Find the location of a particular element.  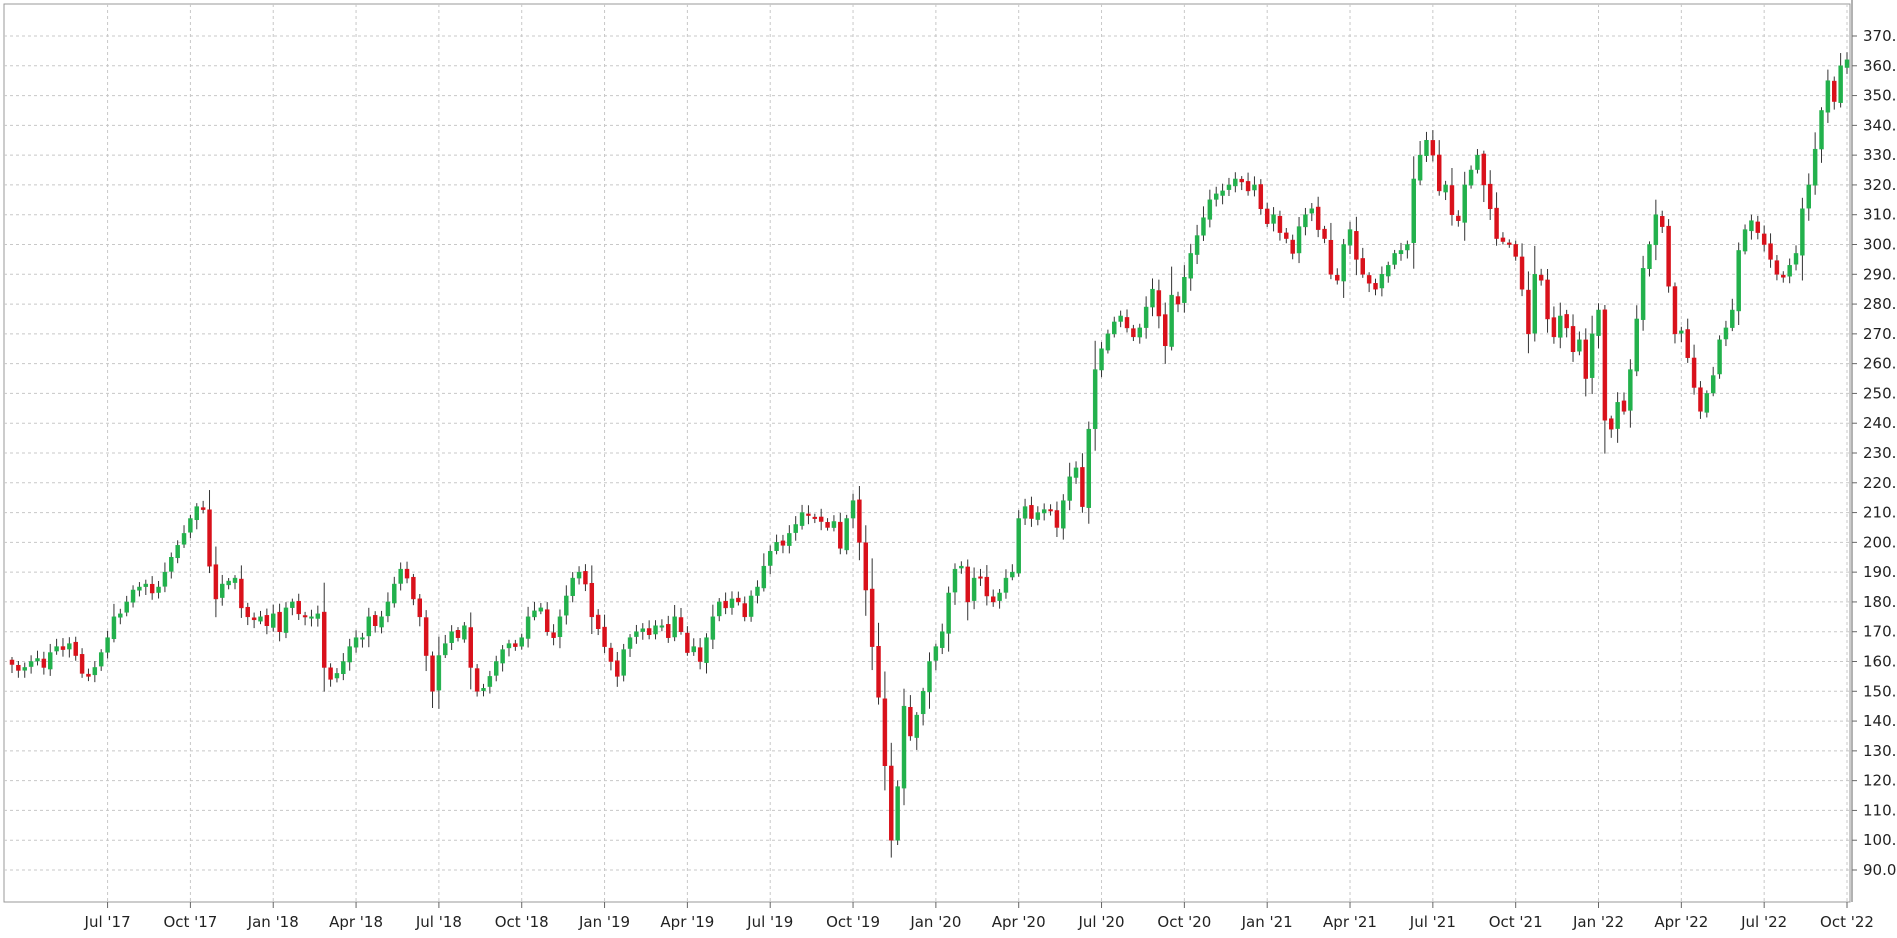

y-tick-label: 230.00 is located at coordinates (1880, 453).